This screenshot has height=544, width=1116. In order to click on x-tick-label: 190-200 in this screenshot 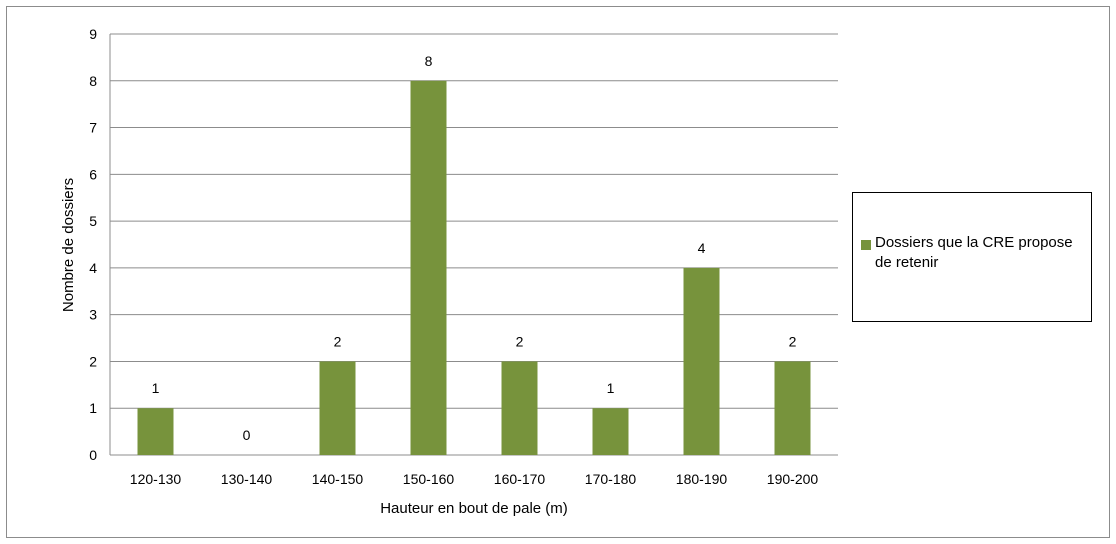, I will do `click(793, 479)`.